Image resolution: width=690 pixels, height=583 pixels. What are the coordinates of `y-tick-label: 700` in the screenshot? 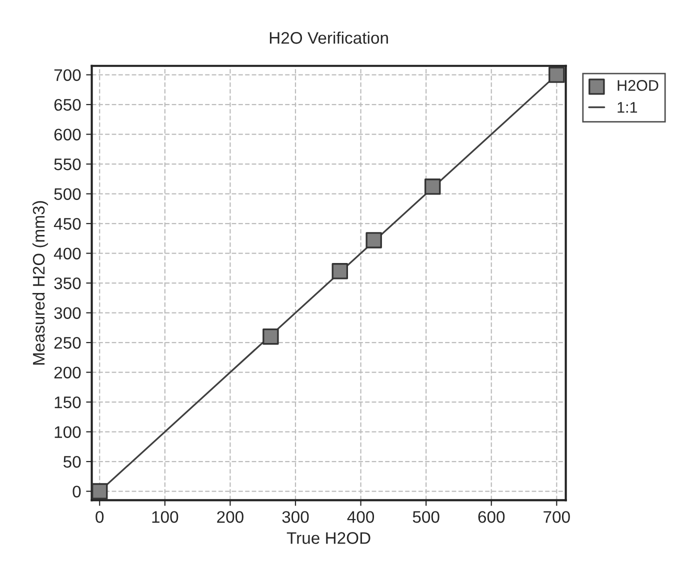 It's located at (67, 75).